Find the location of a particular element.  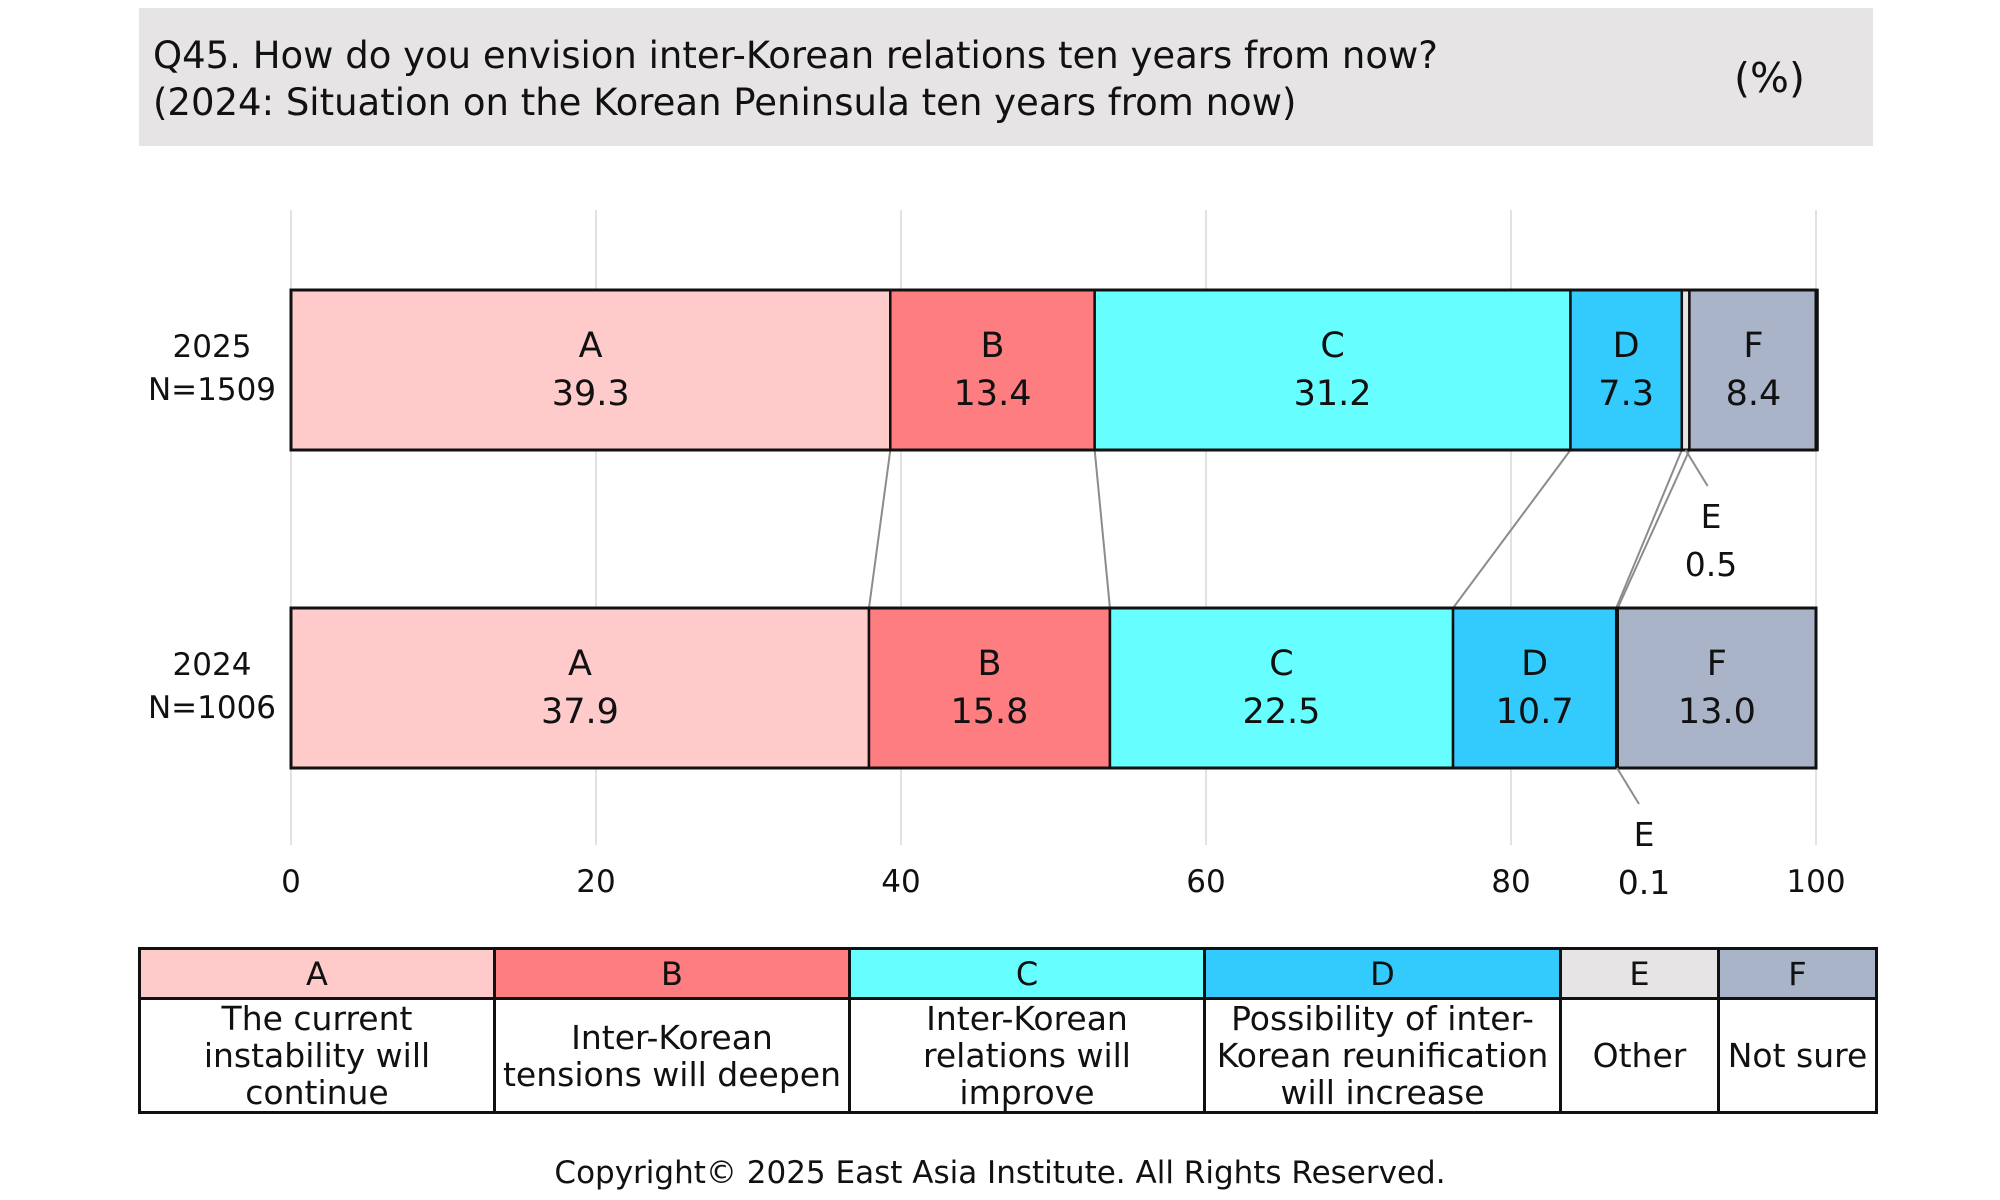

x-tick-label-80: 80 is located at coordinates (1510, 882).